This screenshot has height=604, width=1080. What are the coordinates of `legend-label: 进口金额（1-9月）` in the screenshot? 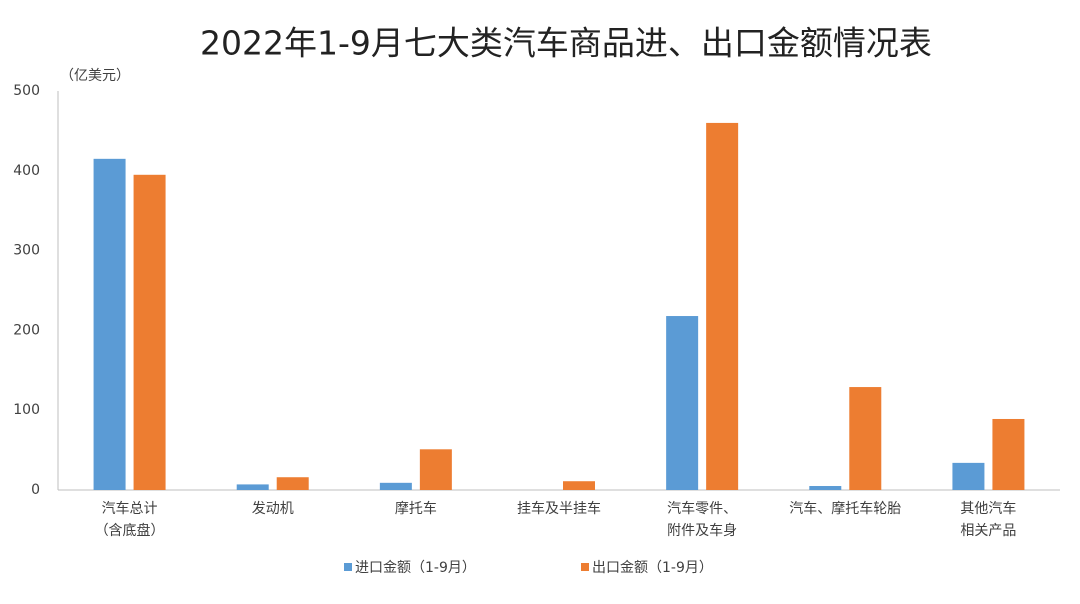 It's located at (415, 568).